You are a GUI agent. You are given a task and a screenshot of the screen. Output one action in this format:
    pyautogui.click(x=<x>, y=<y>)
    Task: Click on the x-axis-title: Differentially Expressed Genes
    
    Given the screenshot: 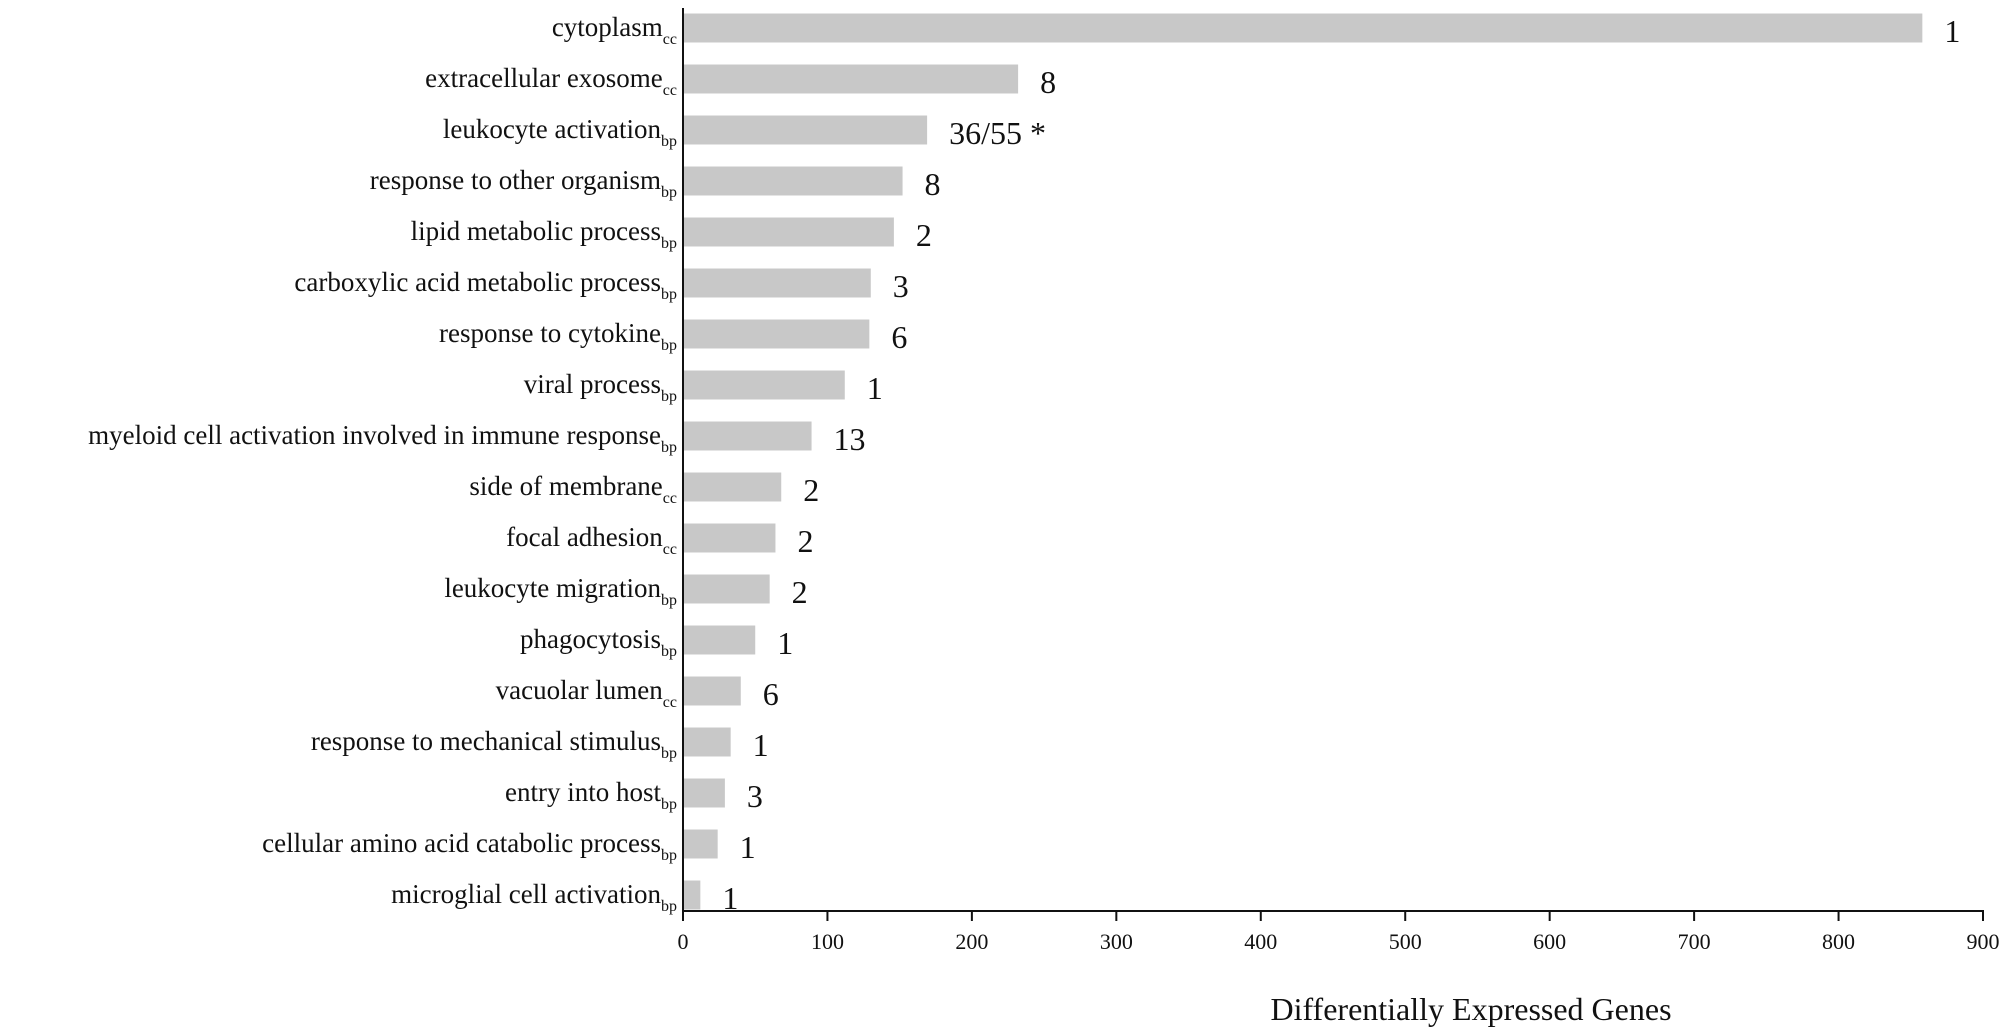 What is the action you would take?
    pyautogui.click(x=1470, y=1009)
    